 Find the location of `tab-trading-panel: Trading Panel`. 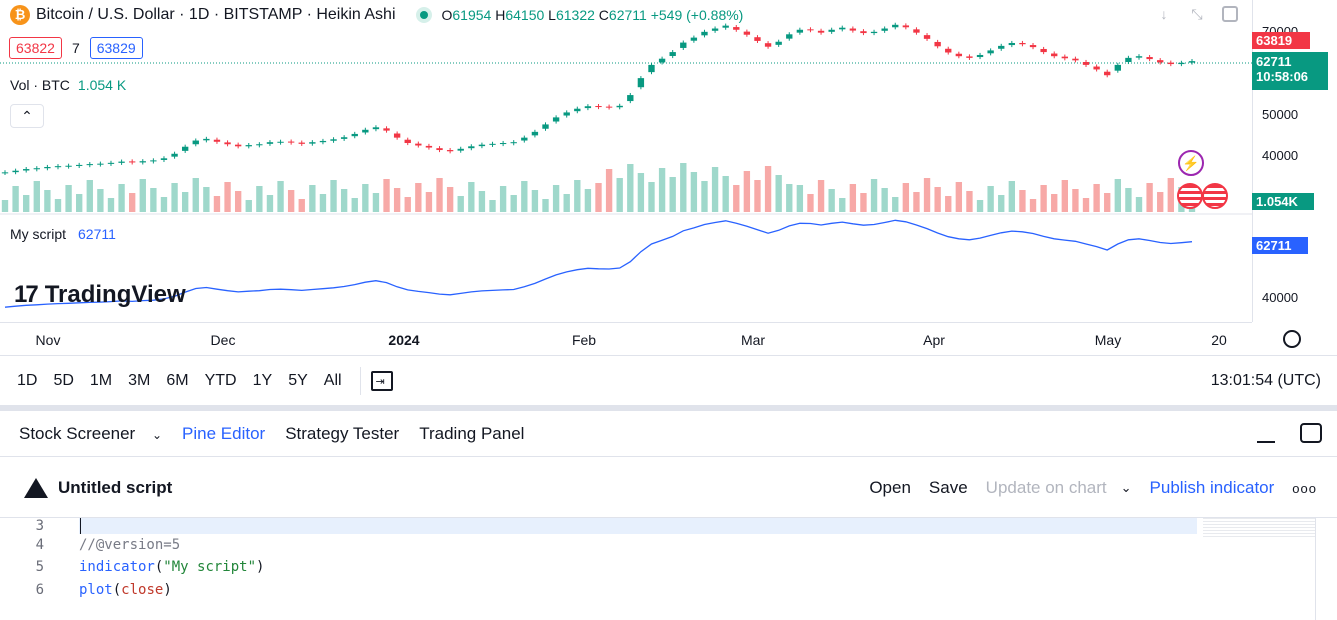

tab-trading-panel: Trading Panel is located at coordinates (472, 433).